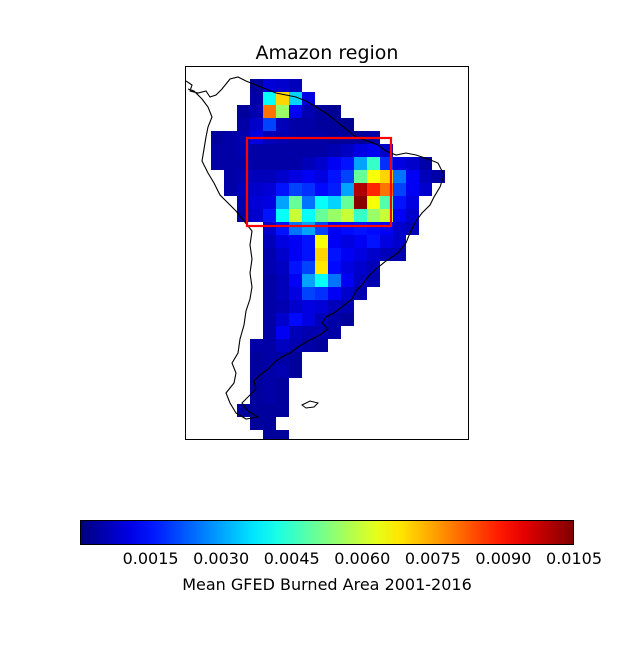 The image size is (637, 667). What do you see at coordinates (150, 558) in the screenshot?
I see `colorbar-tick-label: 0.0015` at bounding box center [150, 558].